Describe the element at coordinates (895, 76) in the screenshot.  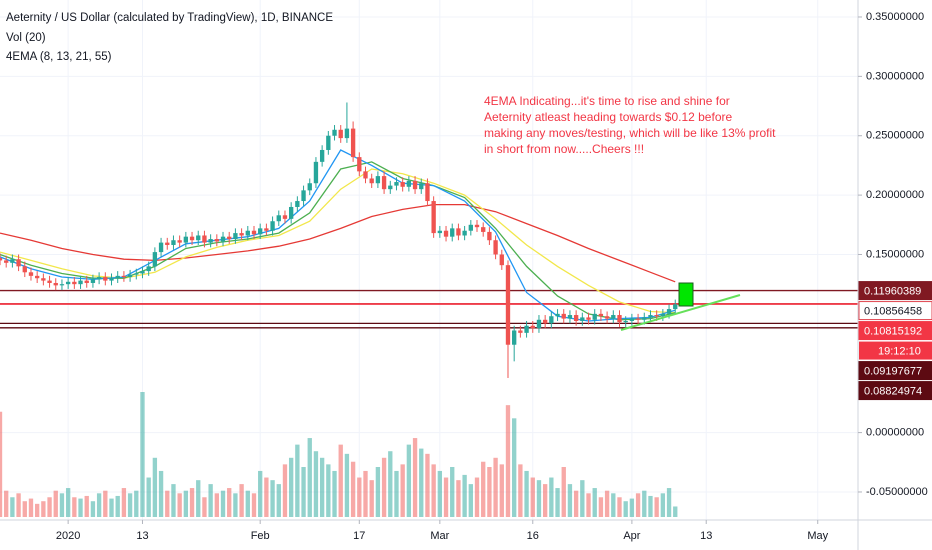
I see `y-tick-label: 0.30000000` at that location.